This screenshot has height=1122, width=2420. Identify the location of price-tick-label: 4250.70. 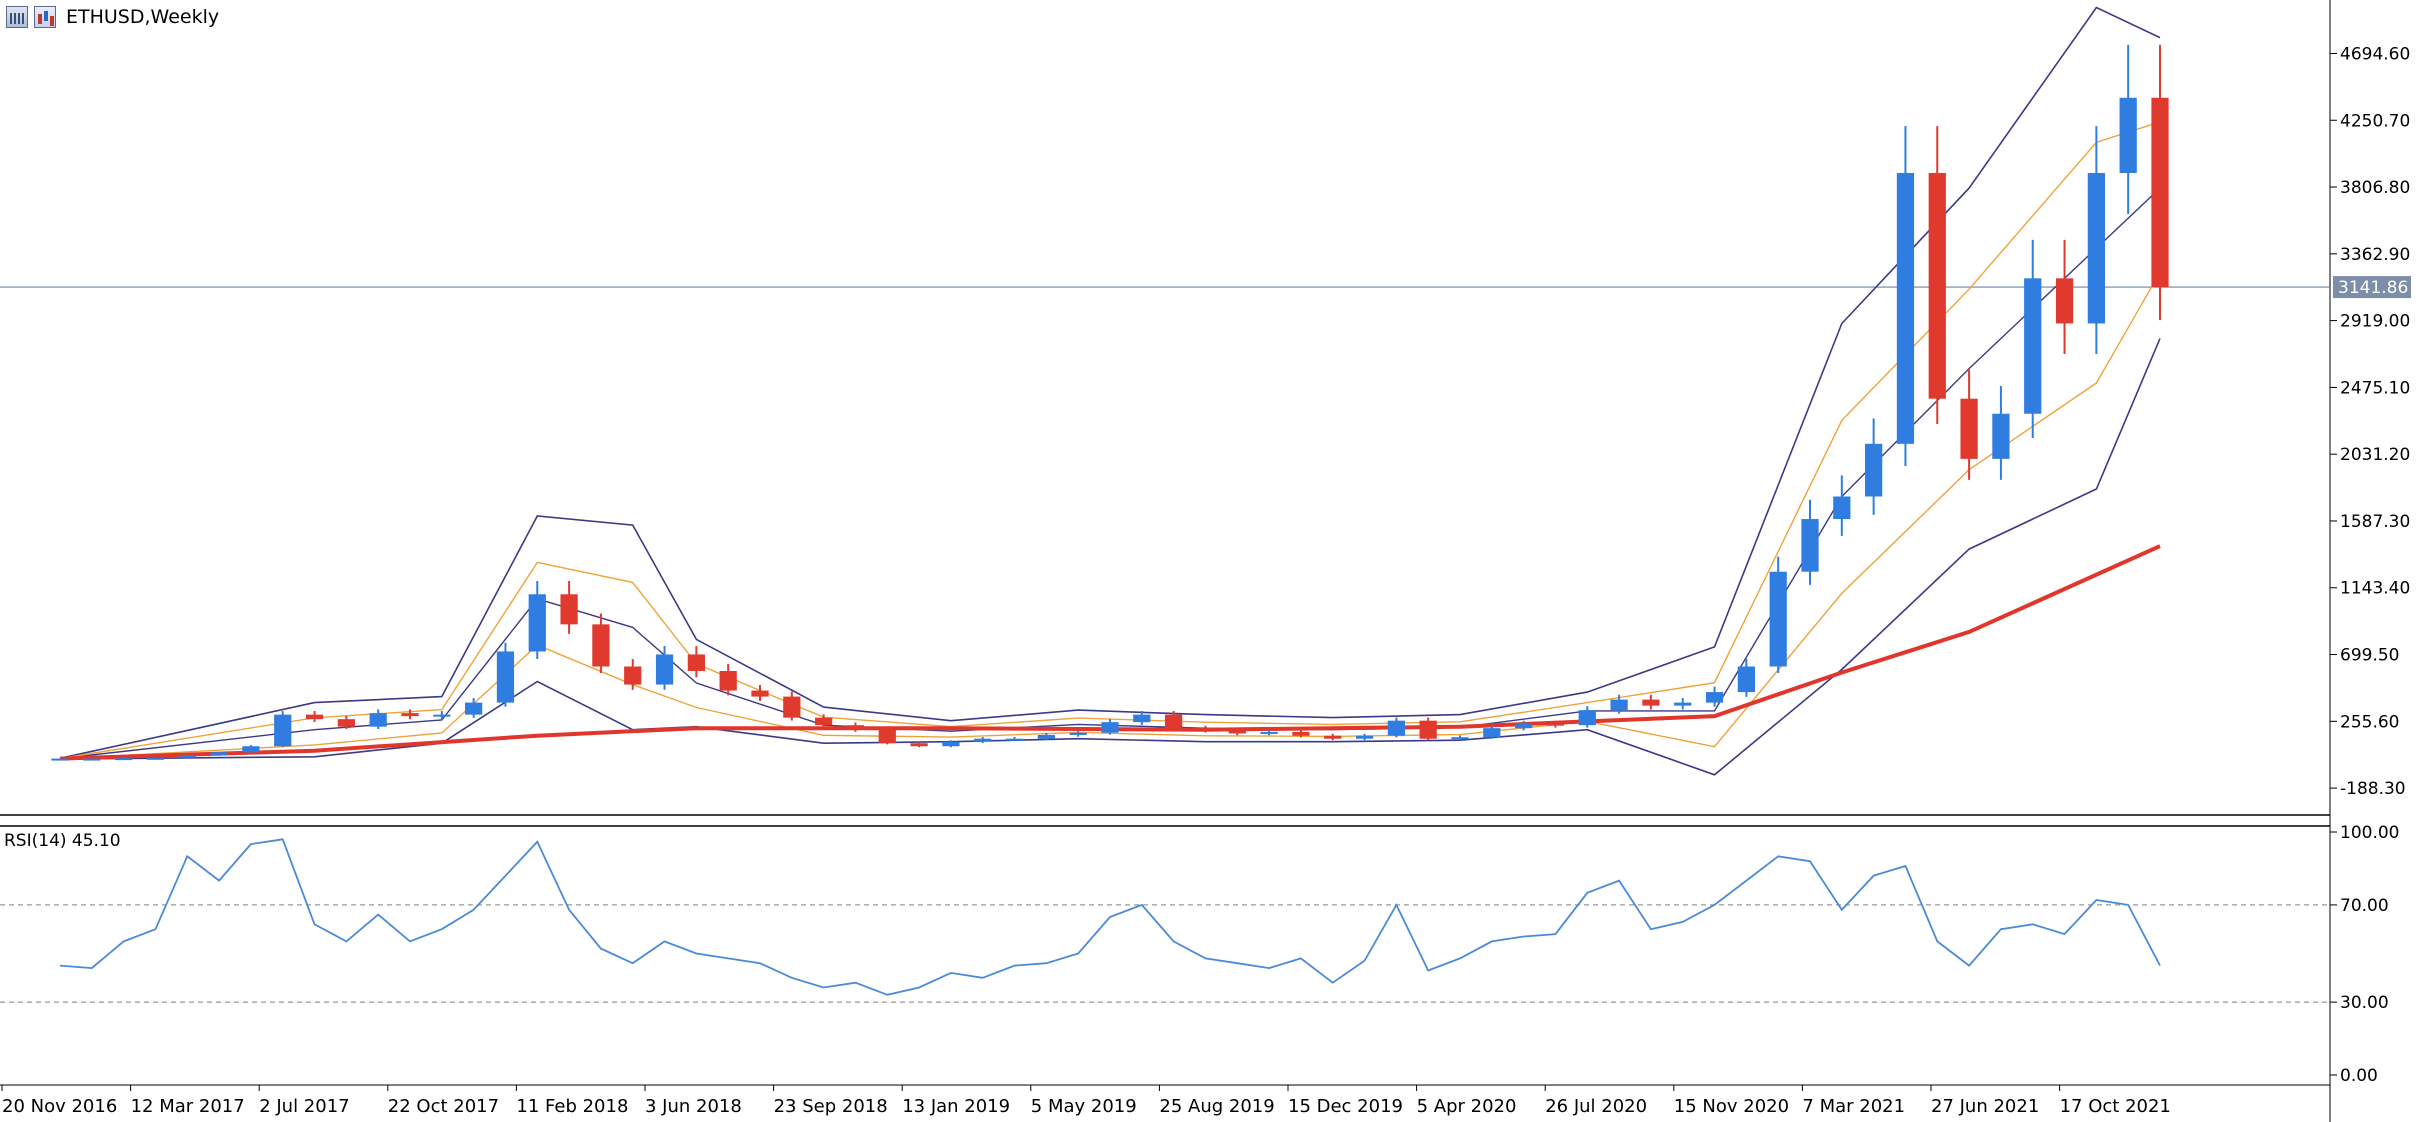
(2375, 121).